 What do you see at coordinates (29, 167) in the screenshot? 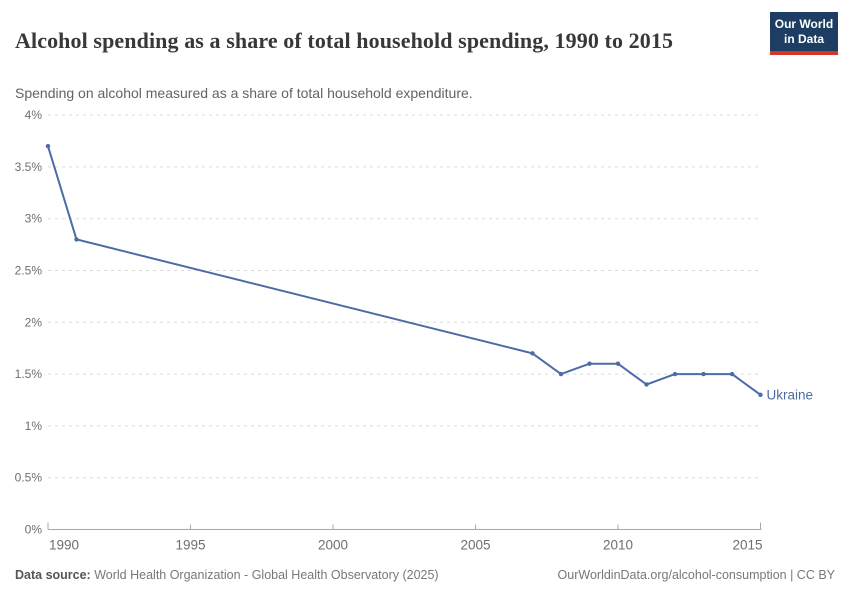
I see `y-axis-tick-label: 3.5%` at bounding box center [29, 167].